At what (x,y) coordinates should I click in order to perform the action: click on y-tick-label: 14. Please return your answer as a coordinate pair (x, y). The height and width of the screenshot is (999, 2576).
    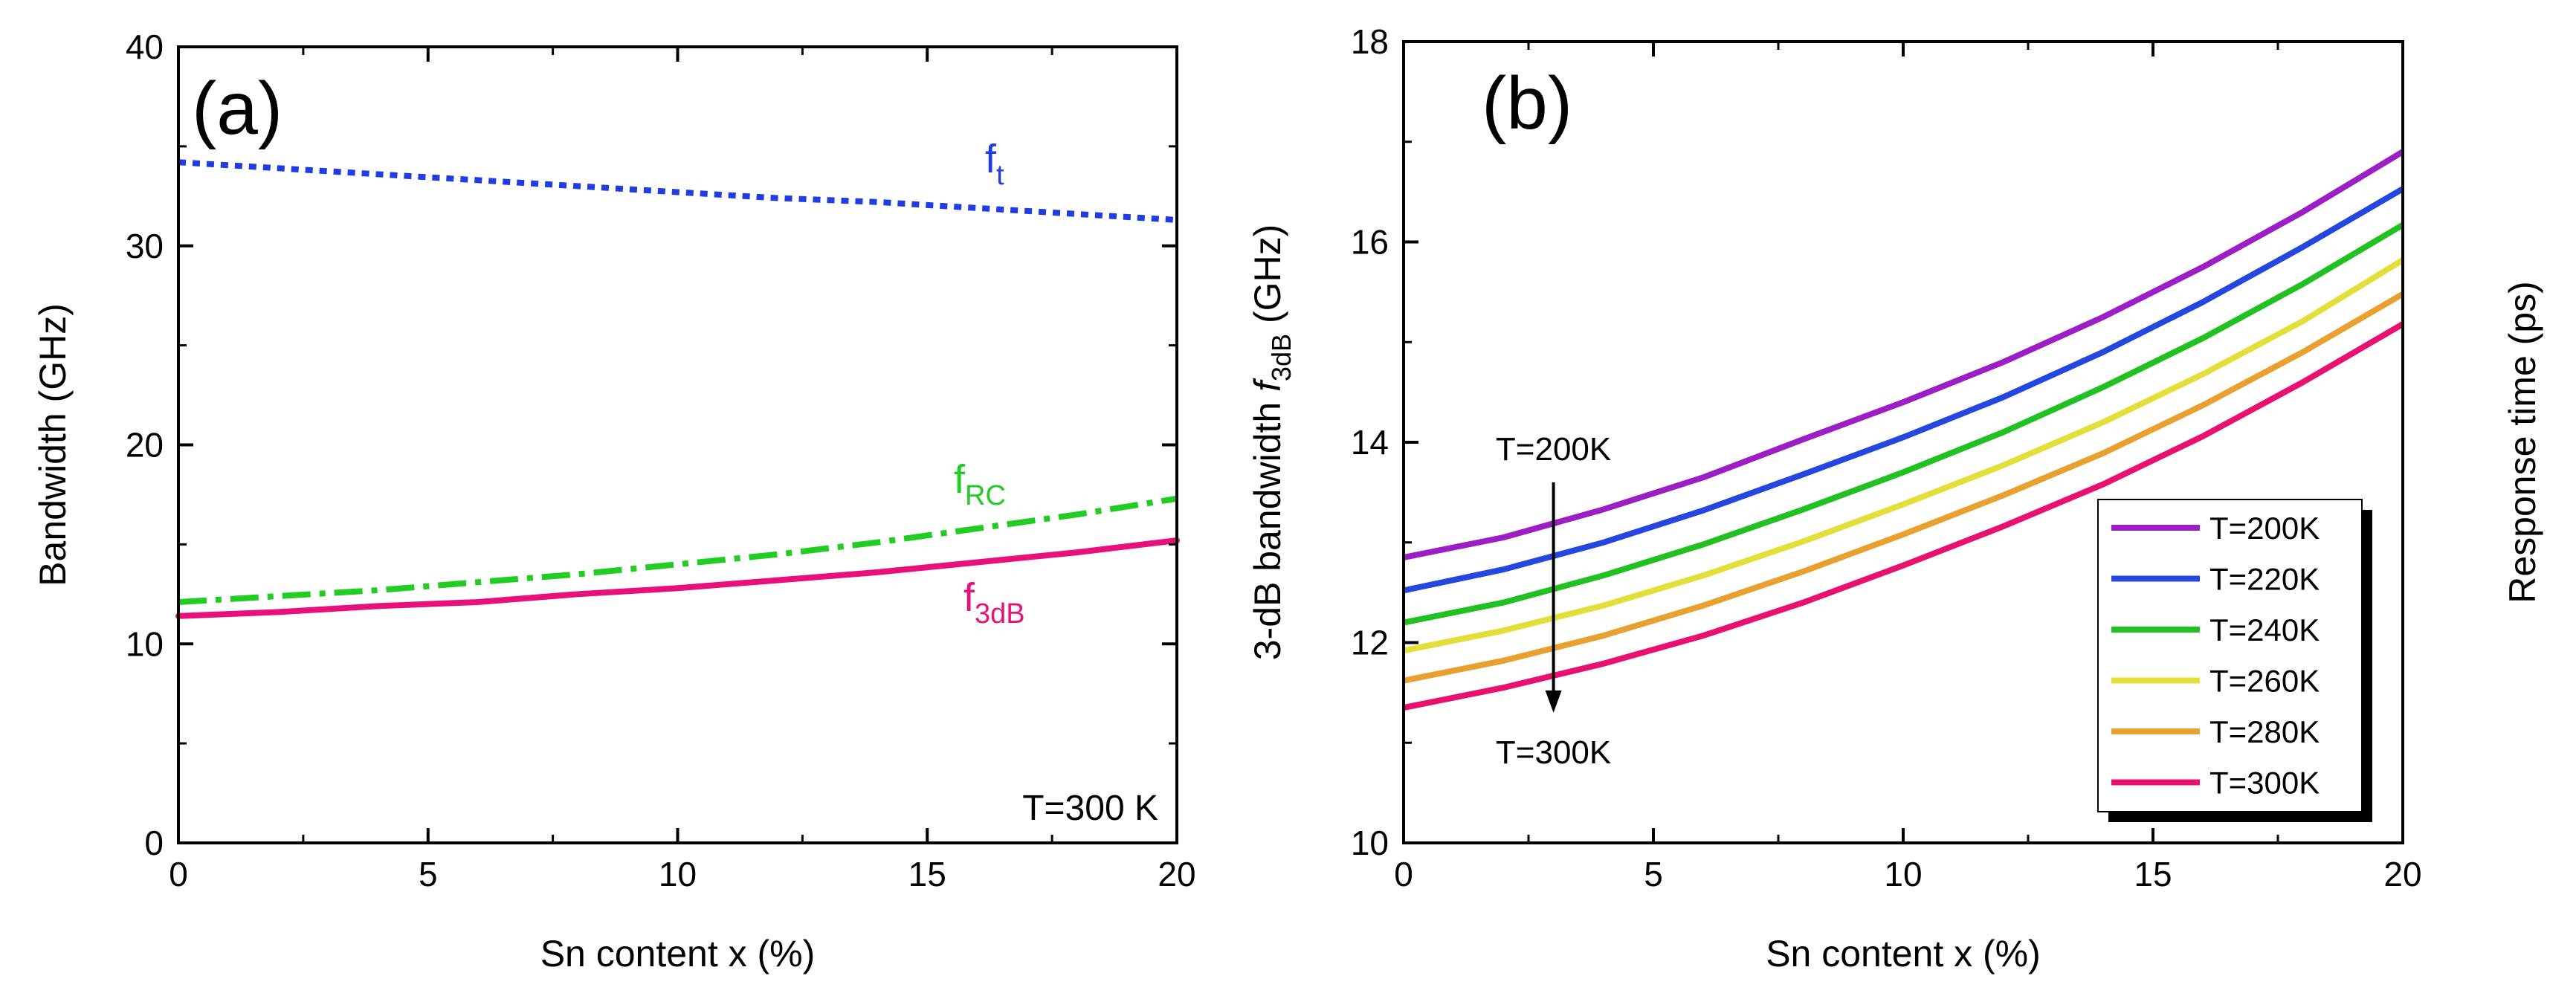
    Looking at the image, I should click on (1370, 443).